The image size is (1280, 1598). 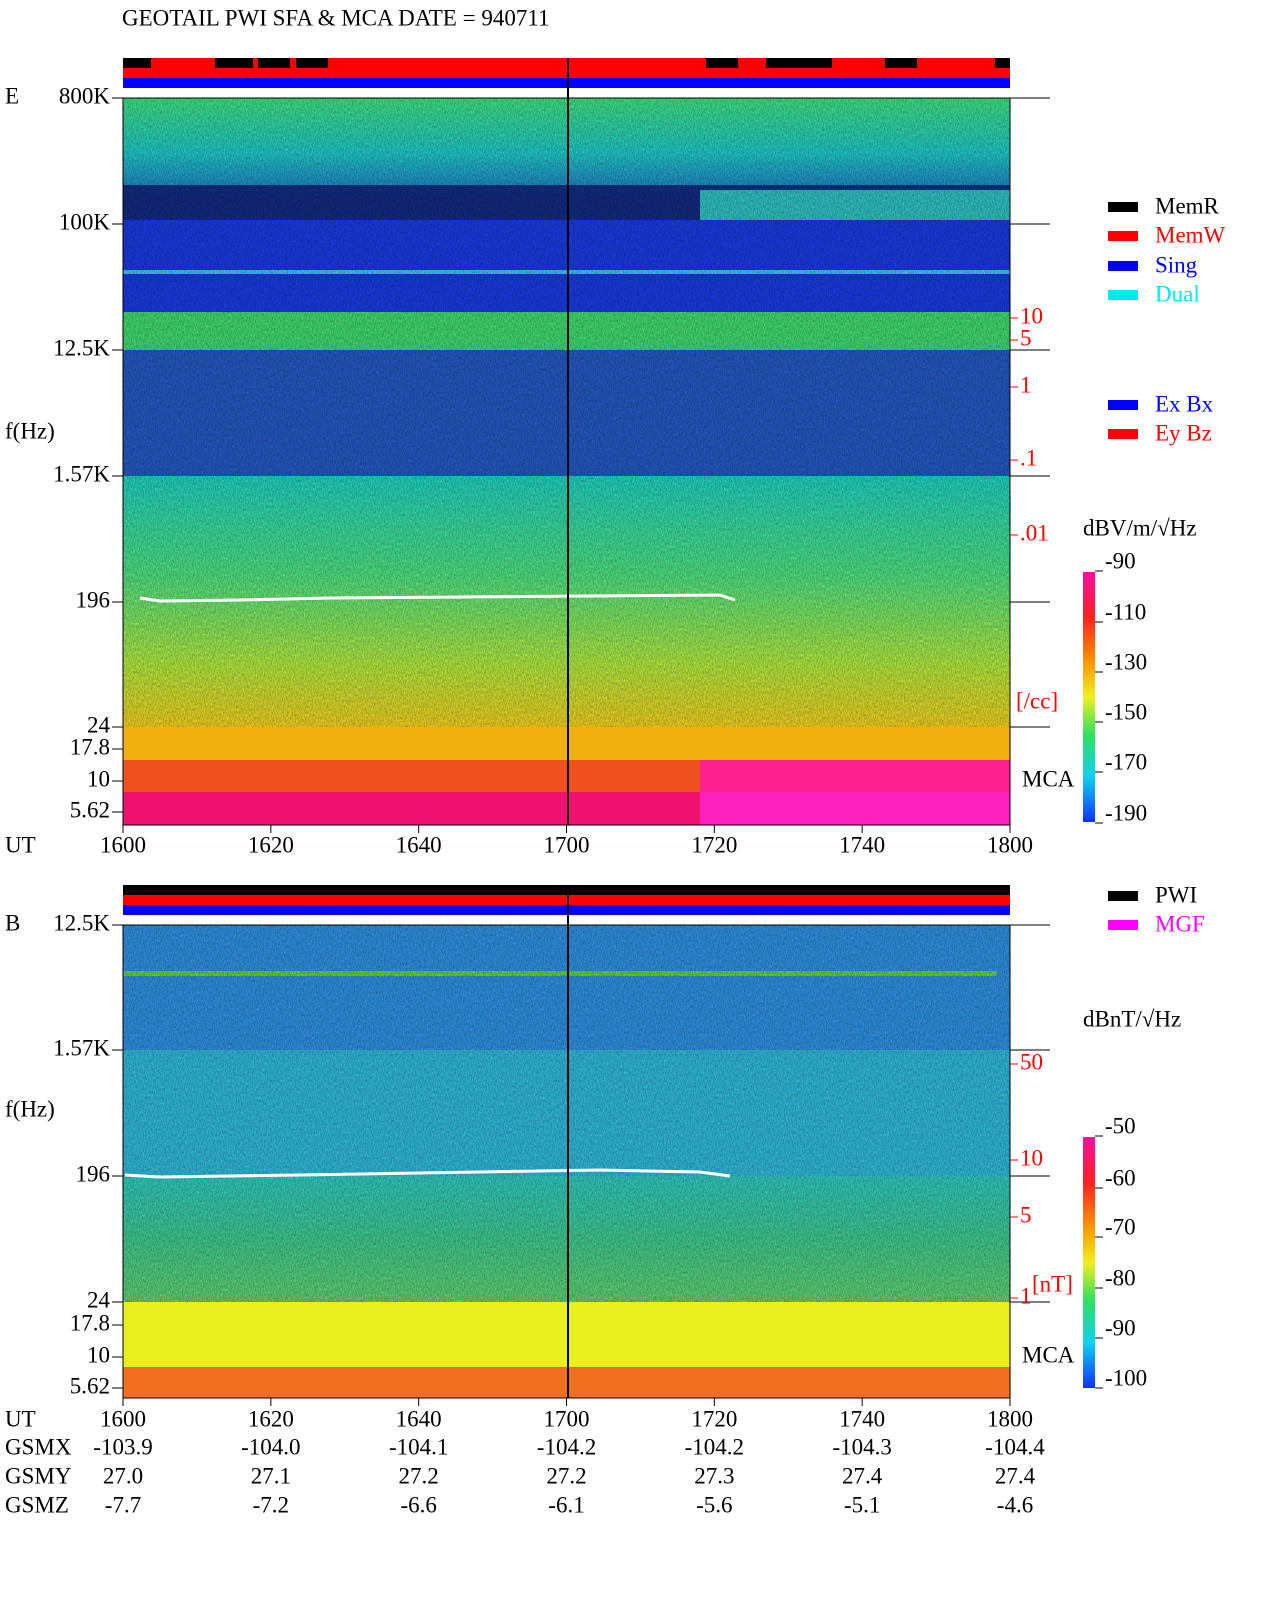 What do you see at coordinates (419, 1418) in the screenshot?
I see `x-tick-label: 1640` at bounding box center [419, 1418].